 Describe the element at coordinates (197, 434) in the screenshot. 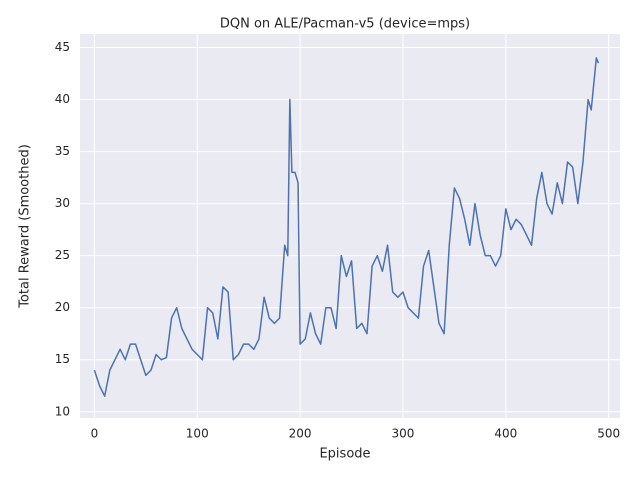

I see `x-tick-label: 100` at that location.